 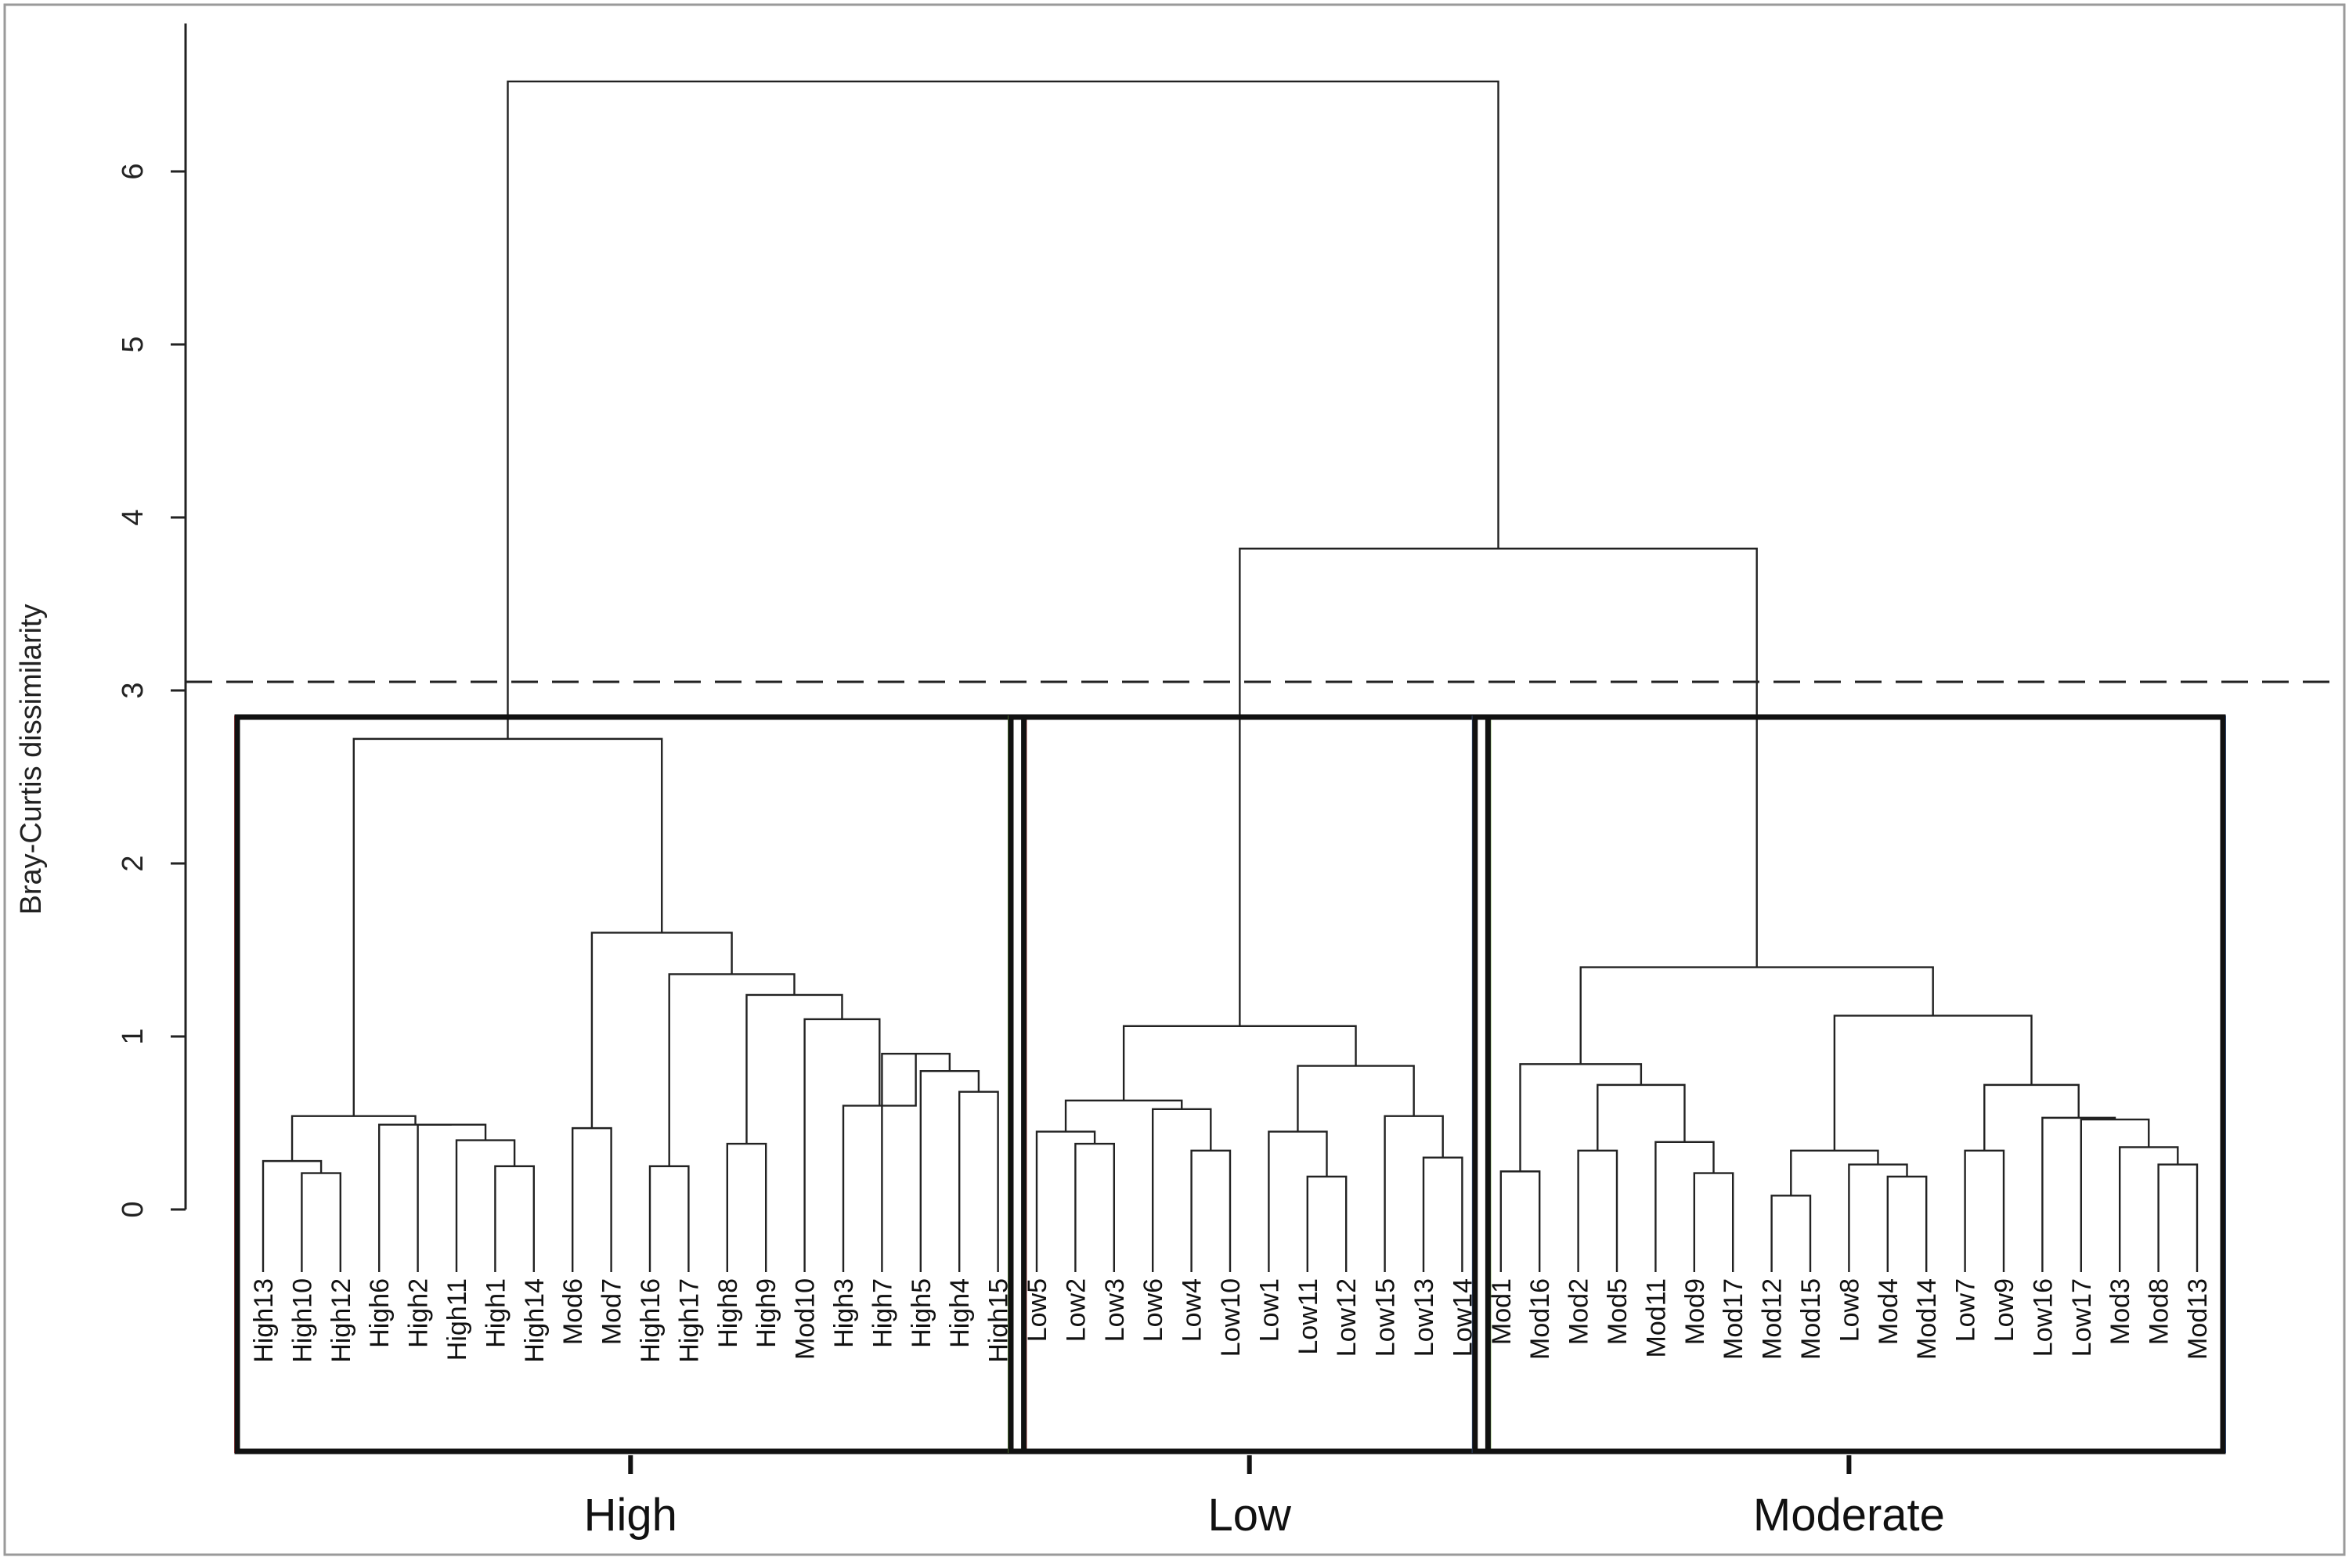 I want to click on leaf-label: Low10, so click(x=1231, y=1317).